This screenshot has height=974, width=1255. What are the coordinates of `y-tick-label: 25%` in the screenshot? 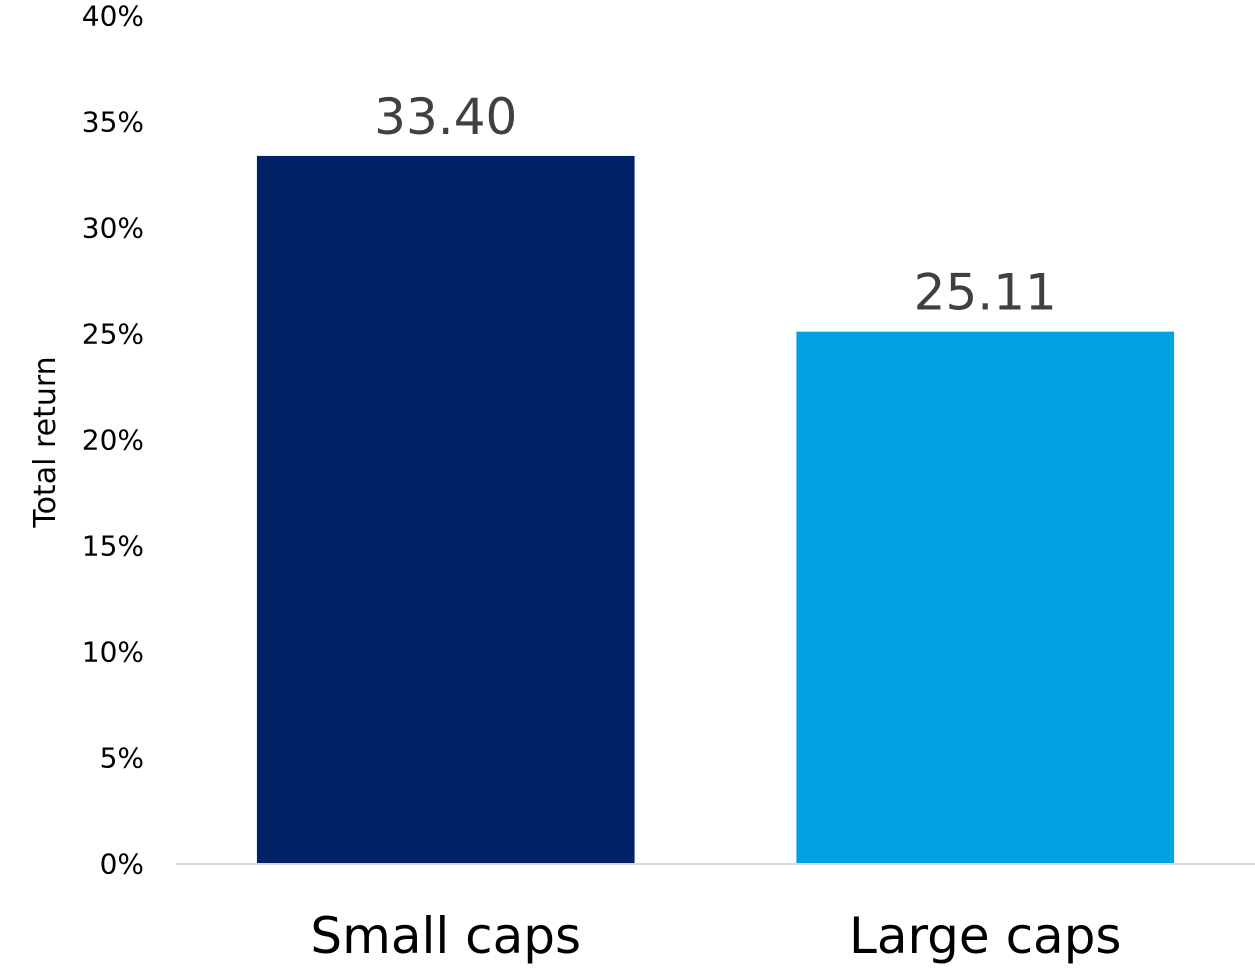 It's located at (113, 334).